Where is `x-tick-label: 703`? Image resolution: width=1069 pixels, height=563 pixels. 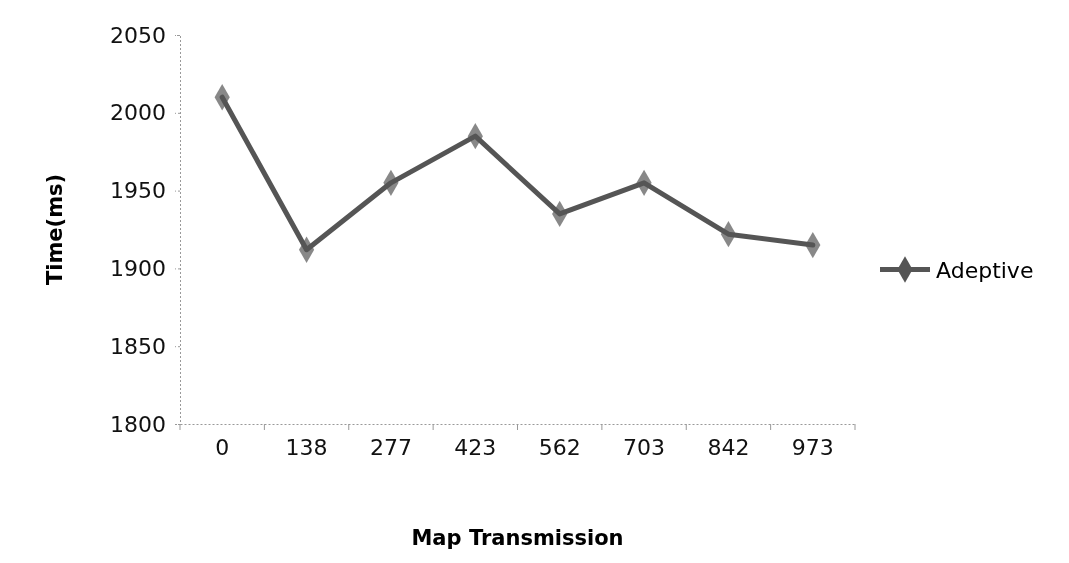 x-tick-label: 703 is located at coordinates (644, 447).